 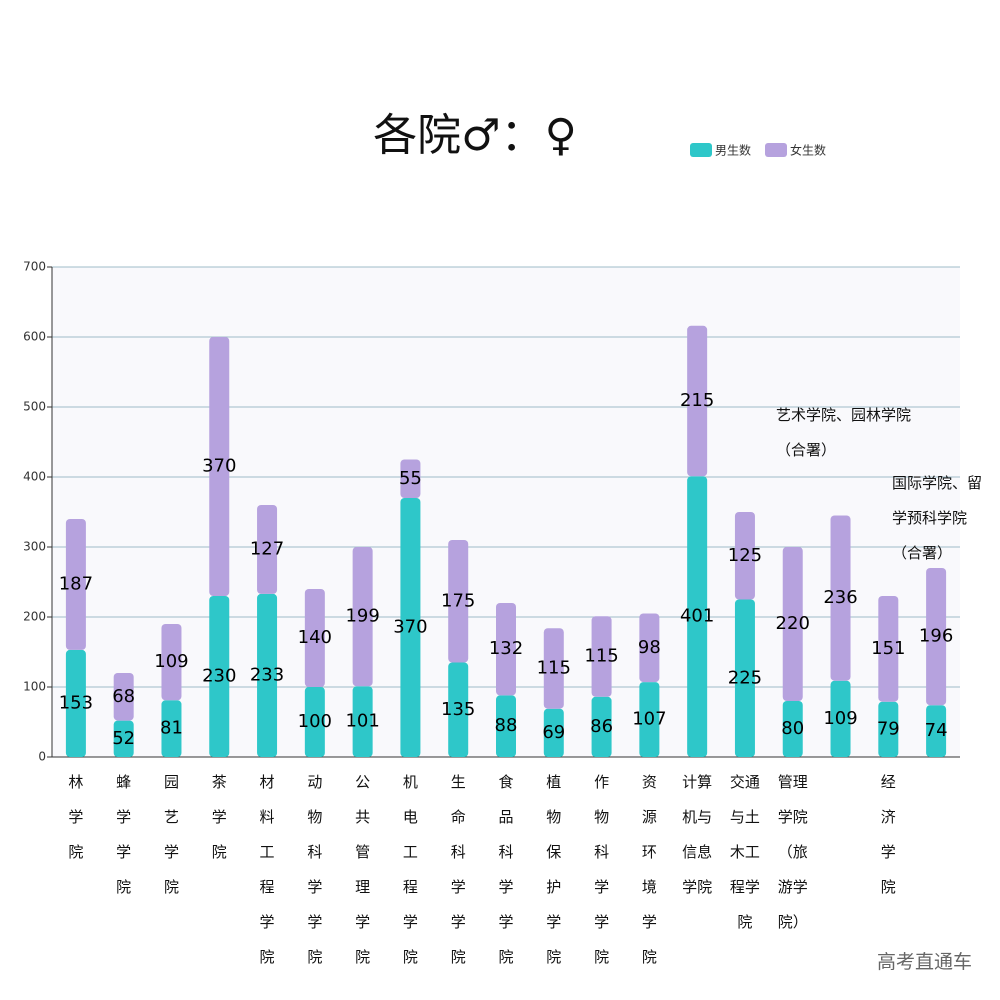 What do you see at coordinates (924, 962) in the screenshot?
I see `watermark: 高考直通车` at bounding box center [924, 962].